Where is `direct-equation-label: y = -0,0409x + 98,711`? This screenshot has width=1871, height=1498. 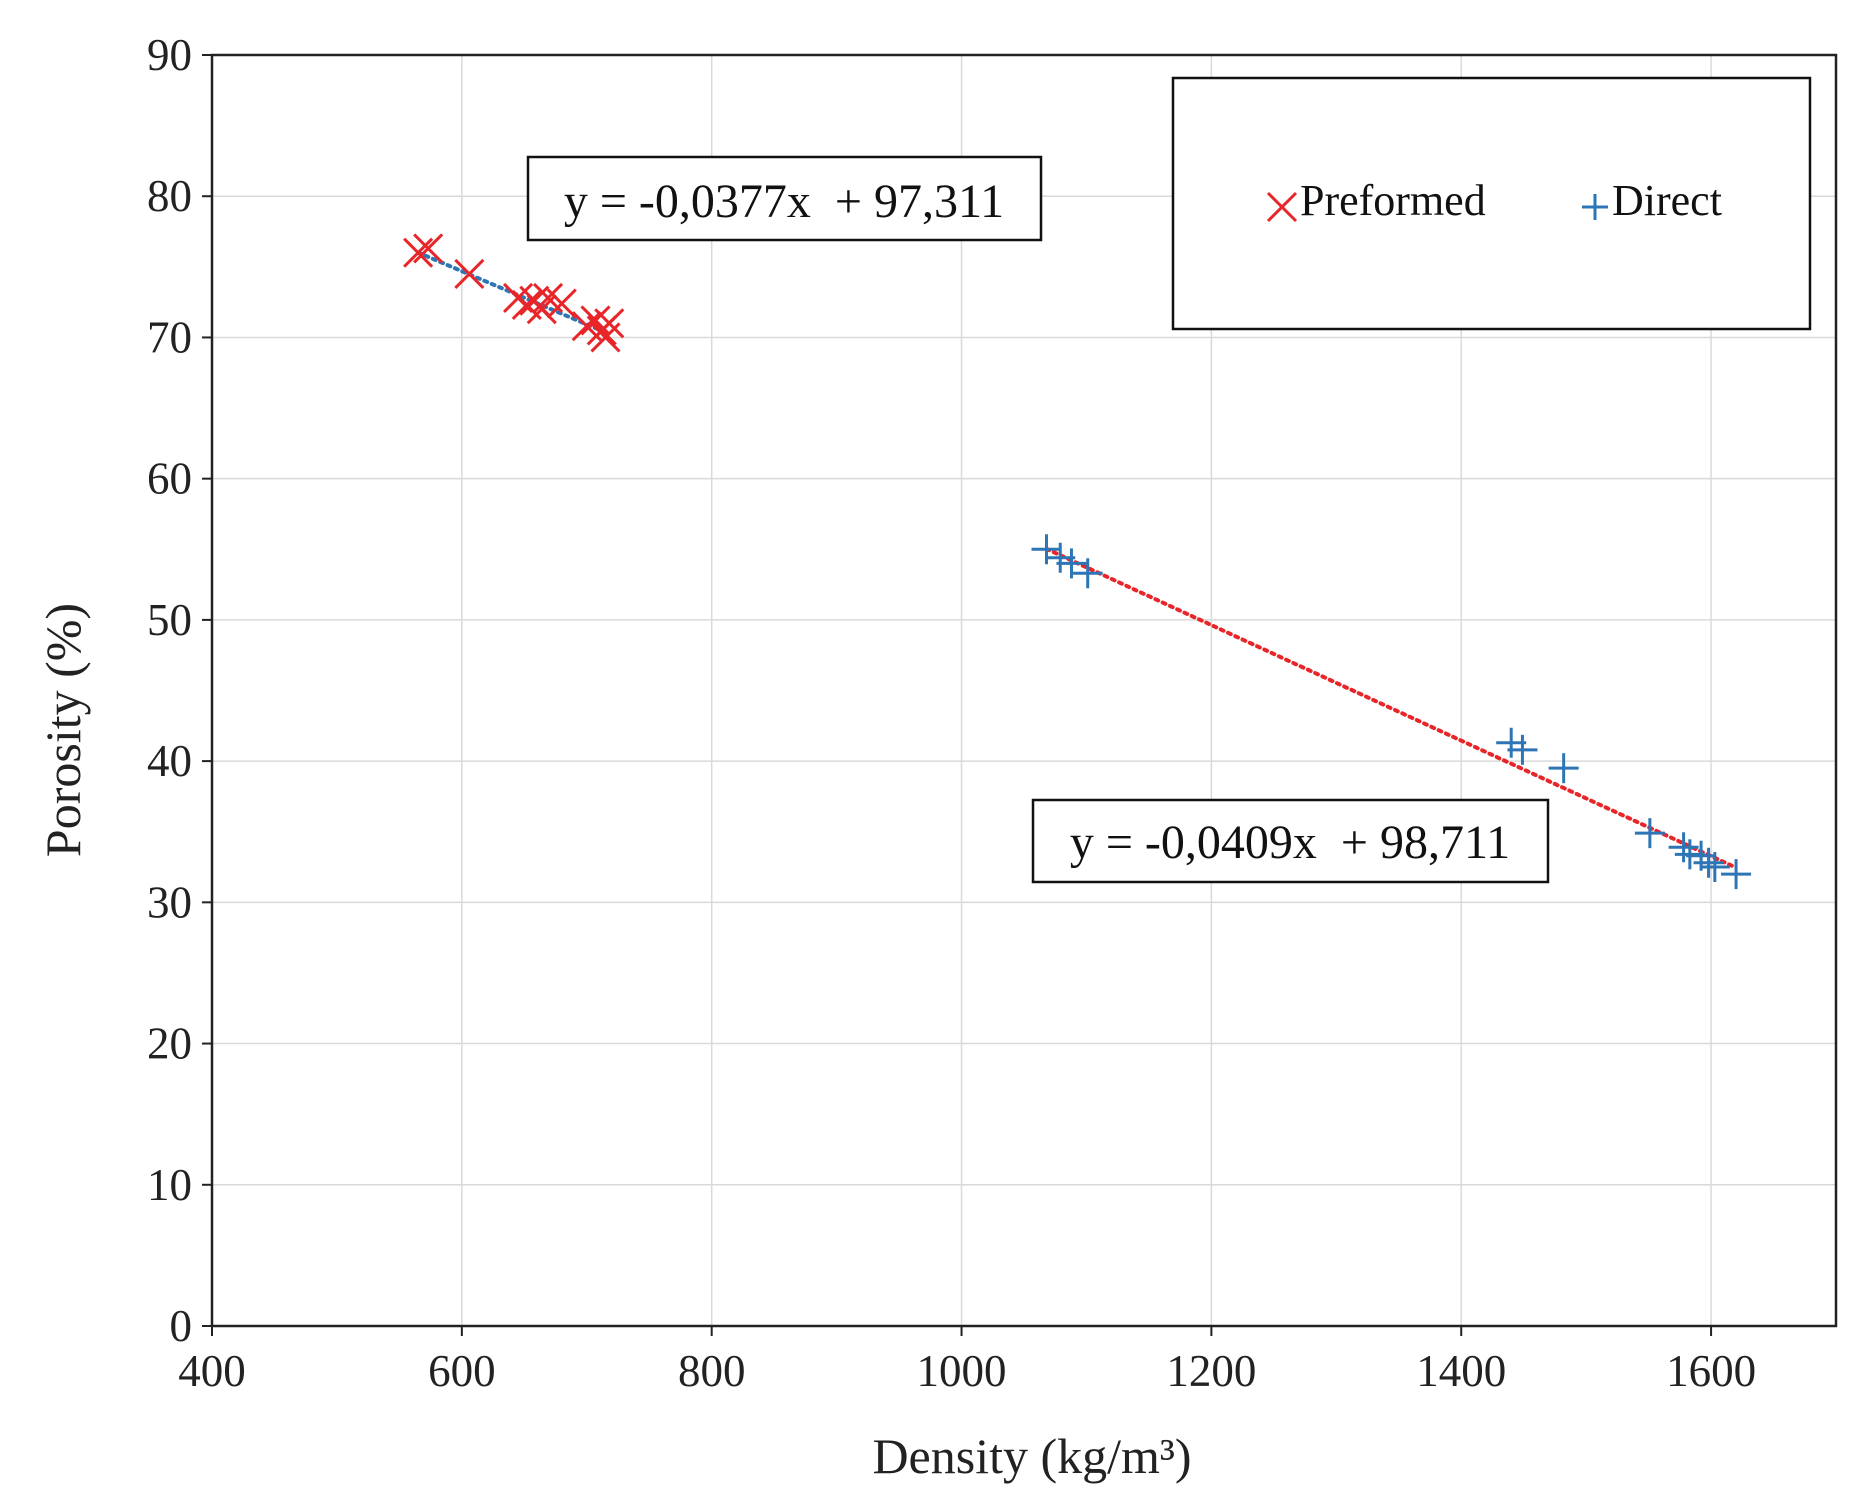
direct-equation-label: y = -0,0409x + 98,711 is located at coordinates (1290, 842).